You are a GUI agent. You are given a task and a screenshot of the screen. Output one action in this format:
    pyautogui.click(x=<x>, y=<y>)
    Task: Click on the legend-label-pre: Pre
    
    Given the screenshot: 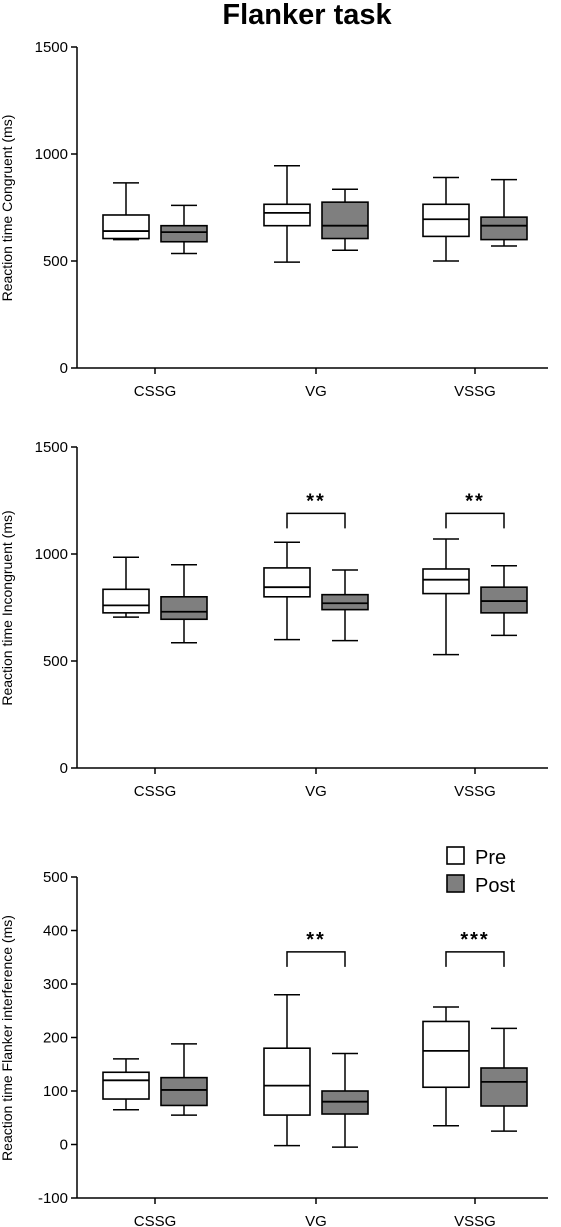 What is the action you would take?
    pyautogui.click(x=490, y=858)
    